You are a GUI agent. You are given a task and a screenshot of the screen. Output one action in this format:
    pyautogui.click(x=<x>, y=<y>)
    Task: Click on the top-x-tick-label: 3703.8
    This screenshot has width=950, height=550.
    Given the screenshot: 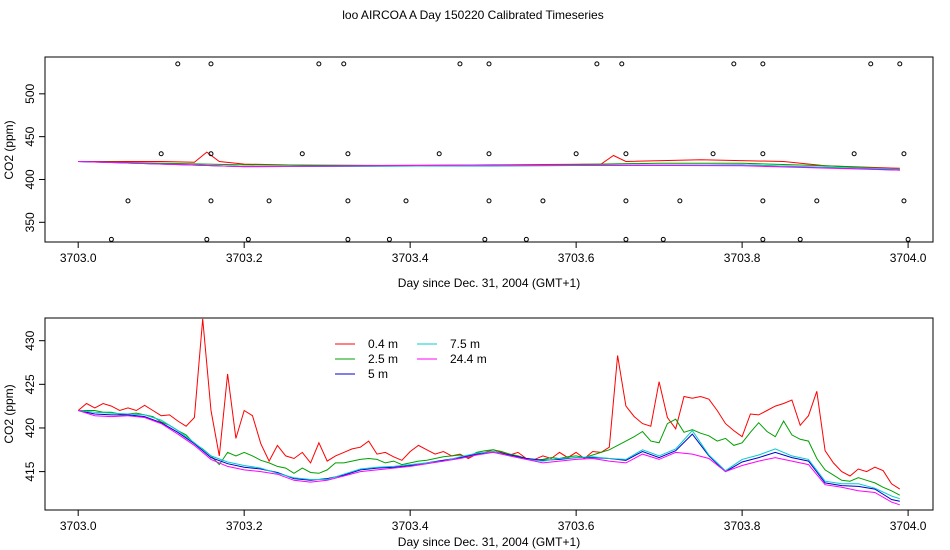 What is the action you would take?
    pyautogui.click(x=742, y=258)
    